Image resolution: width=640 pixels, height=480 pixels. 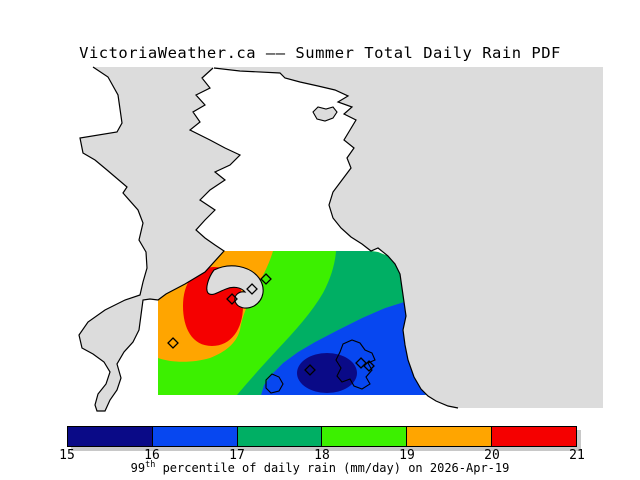 What do you see at coordinates (534, 436) in the screenshot?
I see `colorbar-segment-red` at bounding box center [534, 436].